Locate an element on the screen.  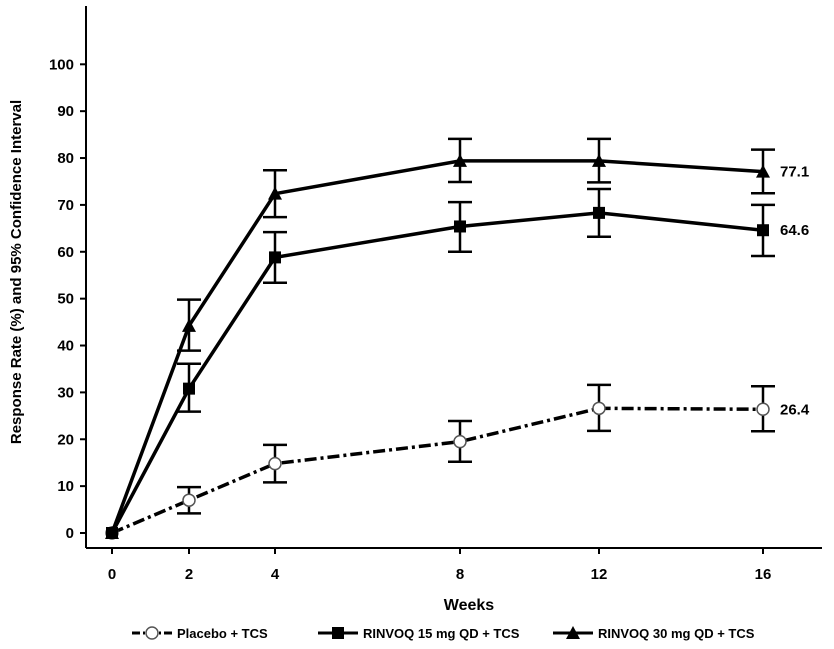
y-tick-label: 30 is located at coordinates (65, 392).